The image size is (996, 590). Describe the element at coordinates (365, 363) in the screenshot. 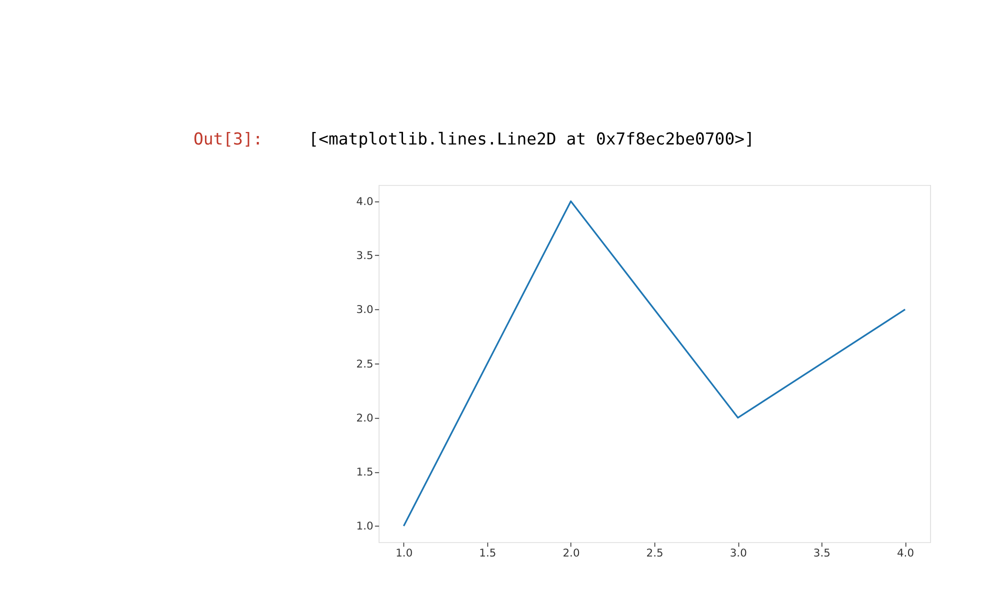

I see `y-tick-label: 2.5` at that location.